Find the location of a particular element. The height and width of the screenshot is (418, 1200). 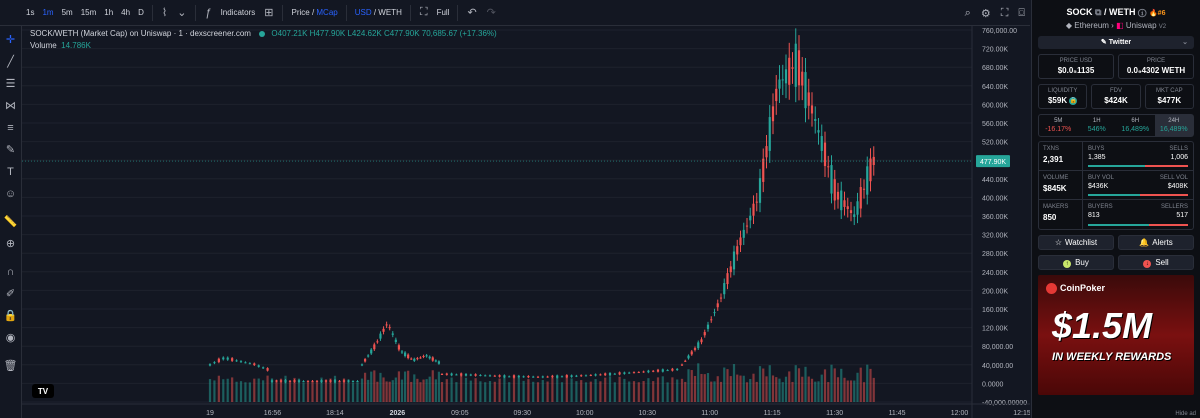

search-icon: ⌕ is located at coordinates (967, 12).